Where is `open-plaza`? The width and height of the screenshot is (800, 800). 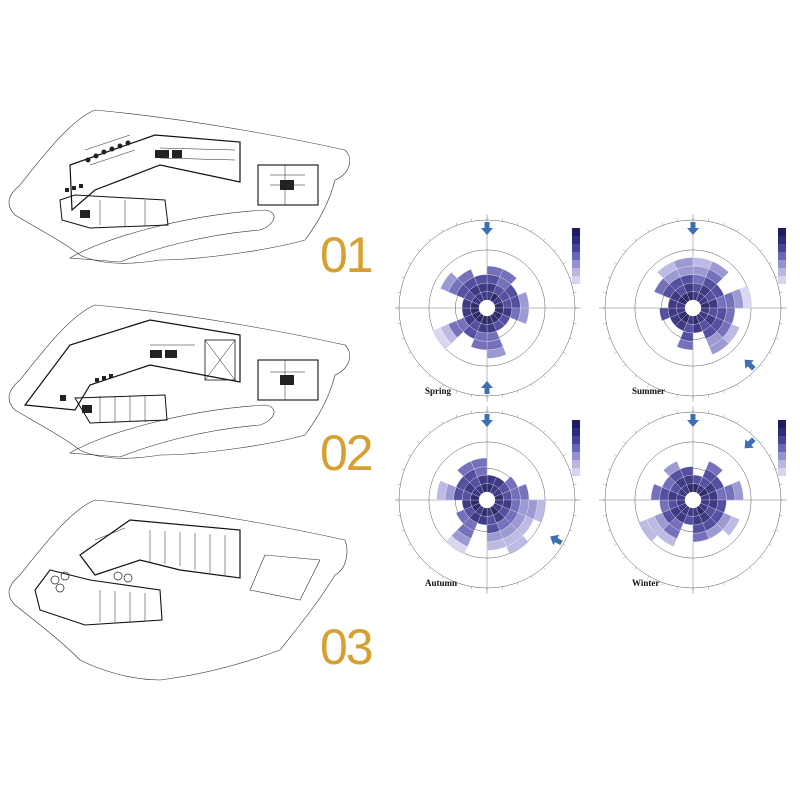 open-plaza is located at coordinates (285, 577).